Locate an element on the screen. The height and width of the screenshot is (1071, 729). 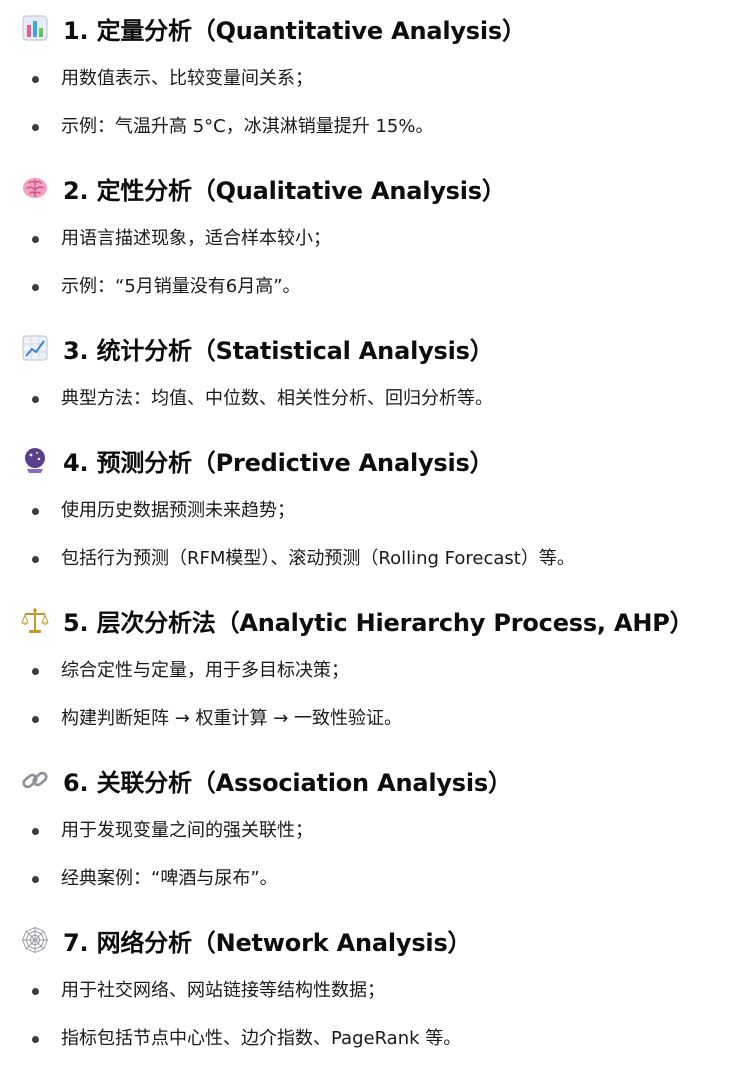
brain-icon is located at coordinates (35, 188).